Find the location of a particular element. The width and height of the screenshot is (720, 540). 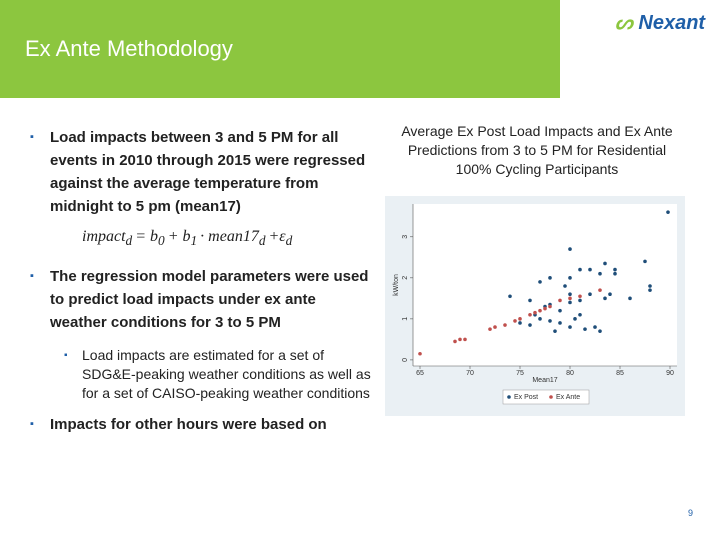

legend-label: Ex Post is located at coordinates (526, 397).